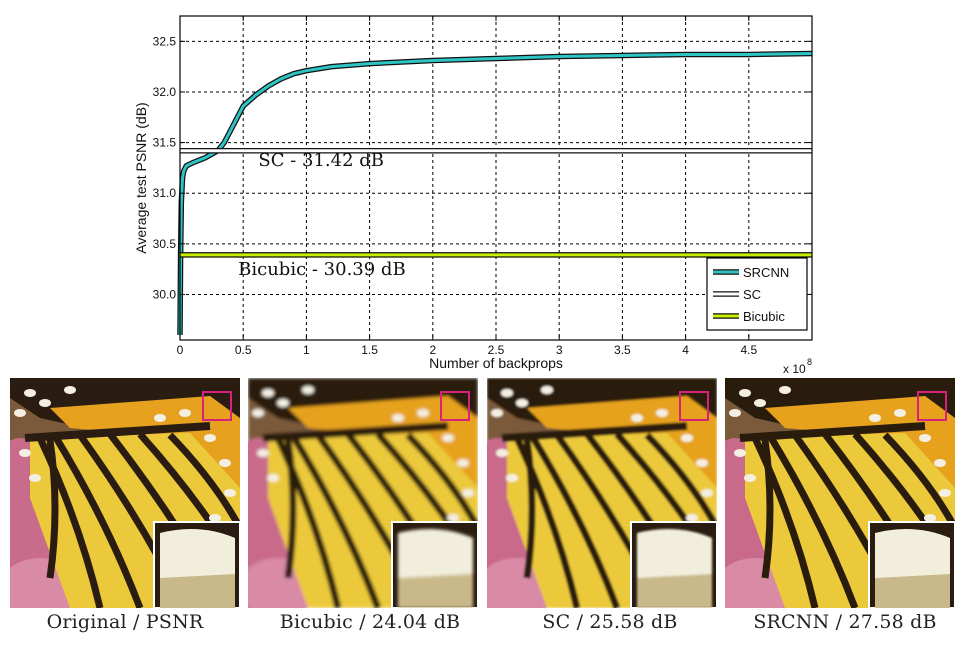  Describe the element at coordinates (165, 143) in the screenshot. I see `y-tick-label: 31.5` at that location.